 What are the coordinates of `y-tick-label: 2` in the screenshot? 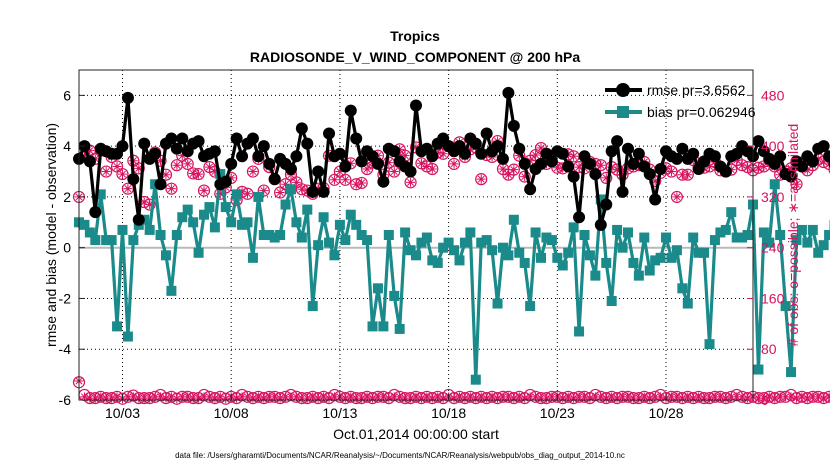 It's located at (67, 197).